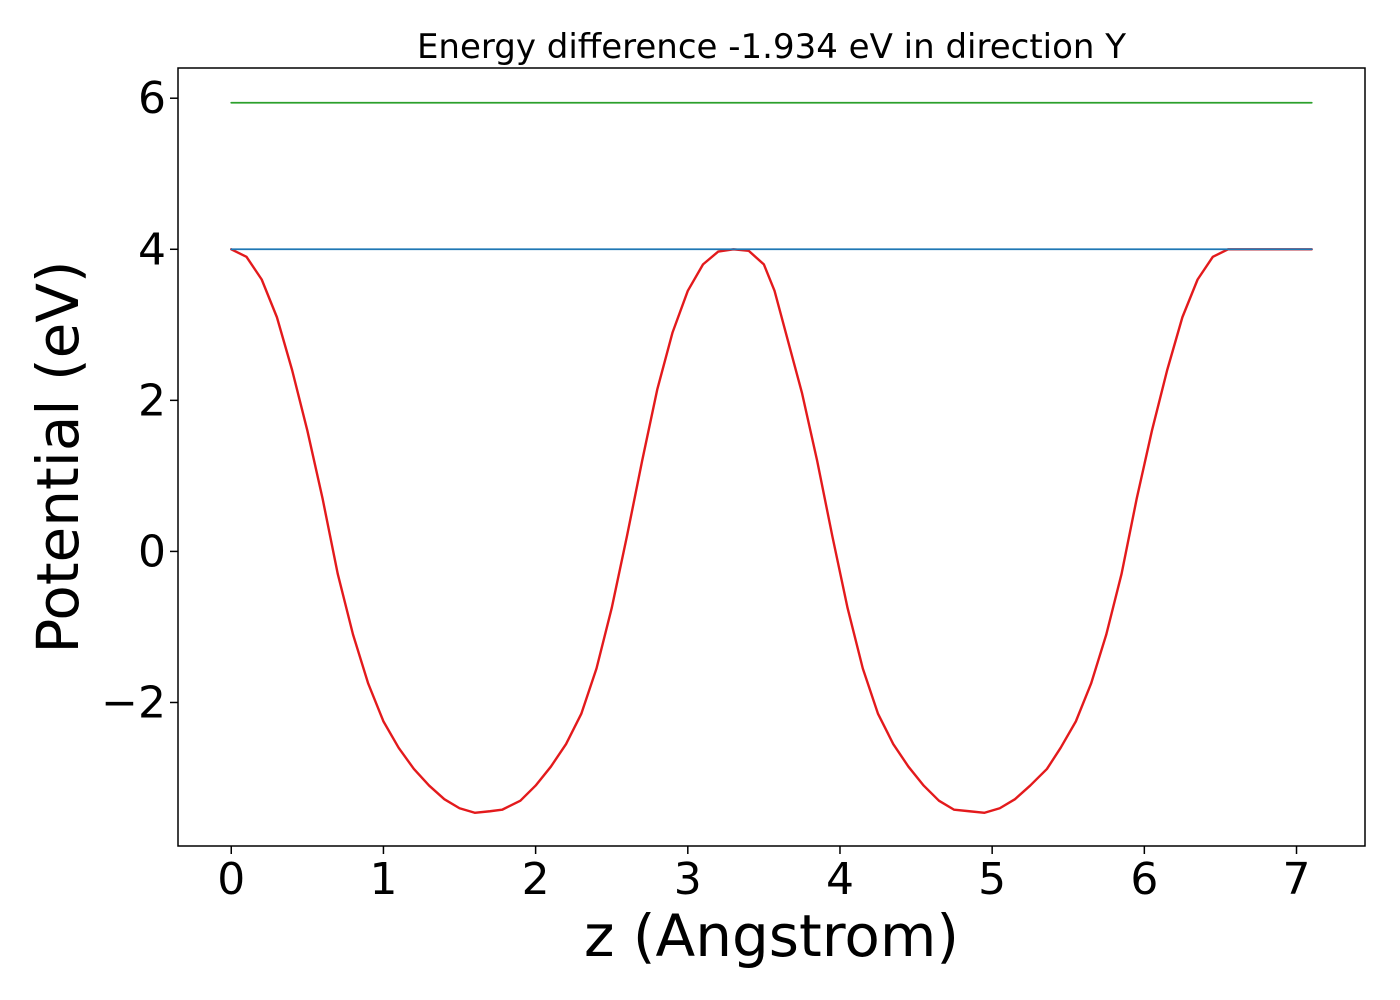 This screenshot has height=1000, width=1400. I want to click on x-tick-label-3: 3, so click(688, 879).